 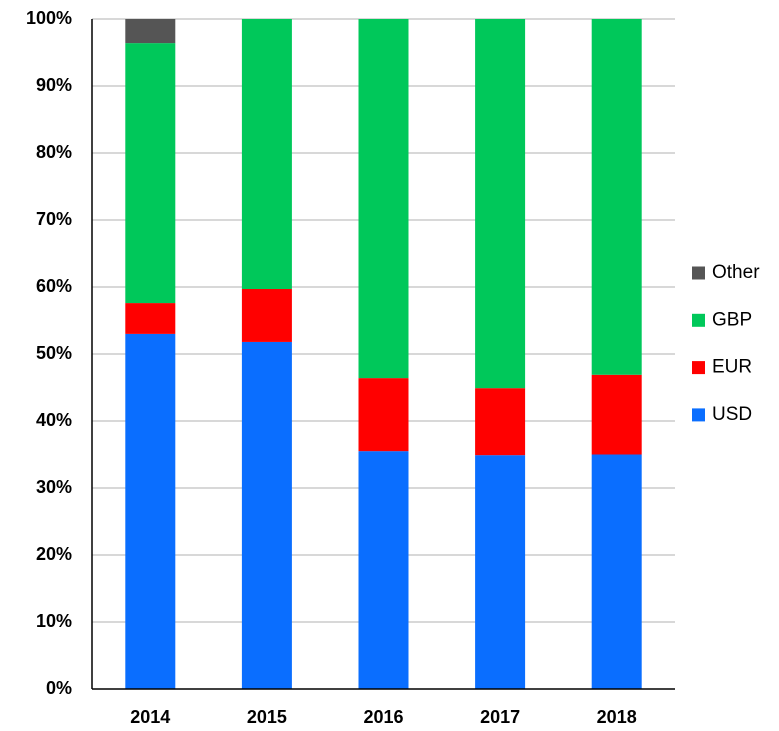 I want to click on legend-label: Other, so click(x=736, y=272).